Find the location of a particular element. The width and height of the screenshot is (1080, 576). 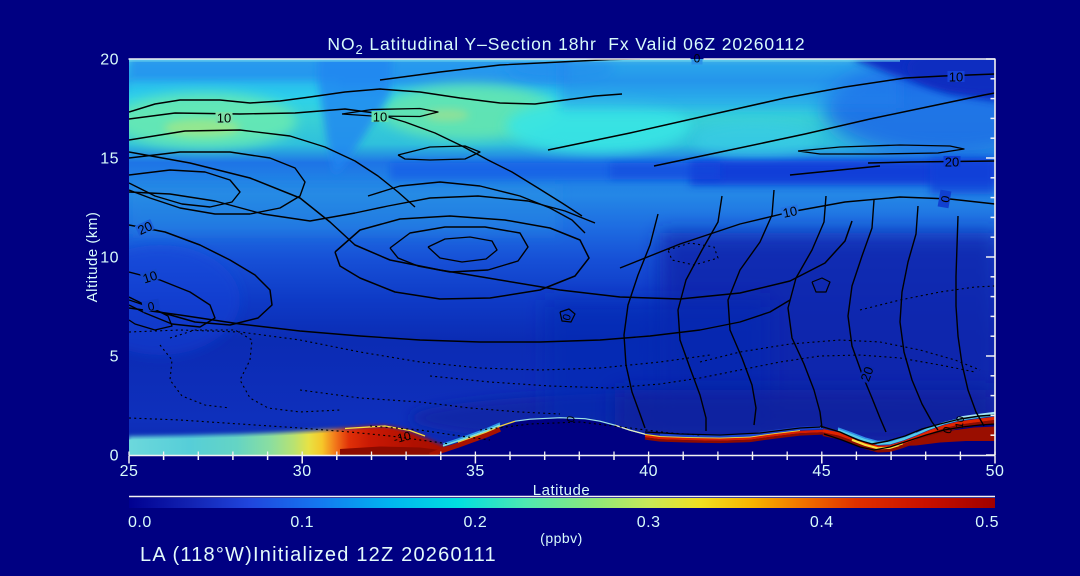

svg-text: 50 is located at coordinates (995, 471).